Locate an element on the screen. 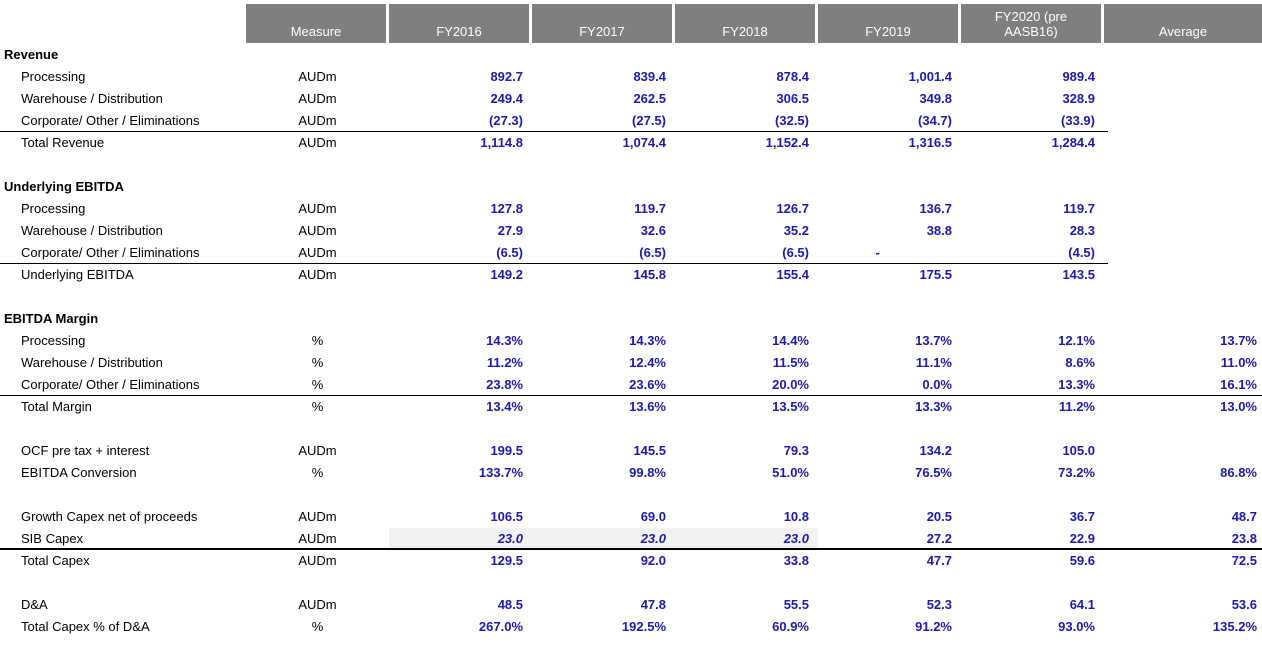  value-cell-fy2018: (6.5) is located at coordinates (795, 252).